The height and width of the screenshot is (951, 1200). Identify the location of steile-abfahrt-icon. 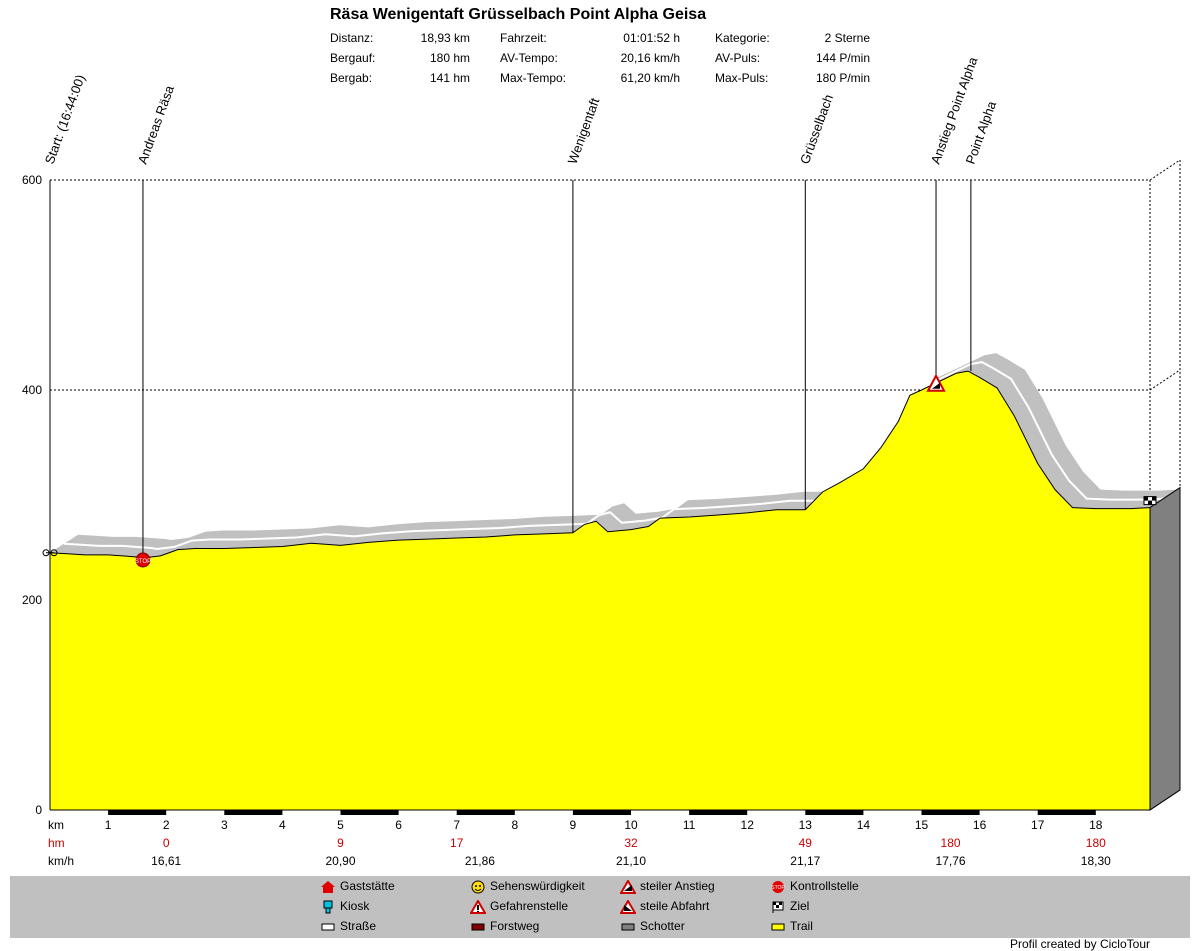
(628, 906).